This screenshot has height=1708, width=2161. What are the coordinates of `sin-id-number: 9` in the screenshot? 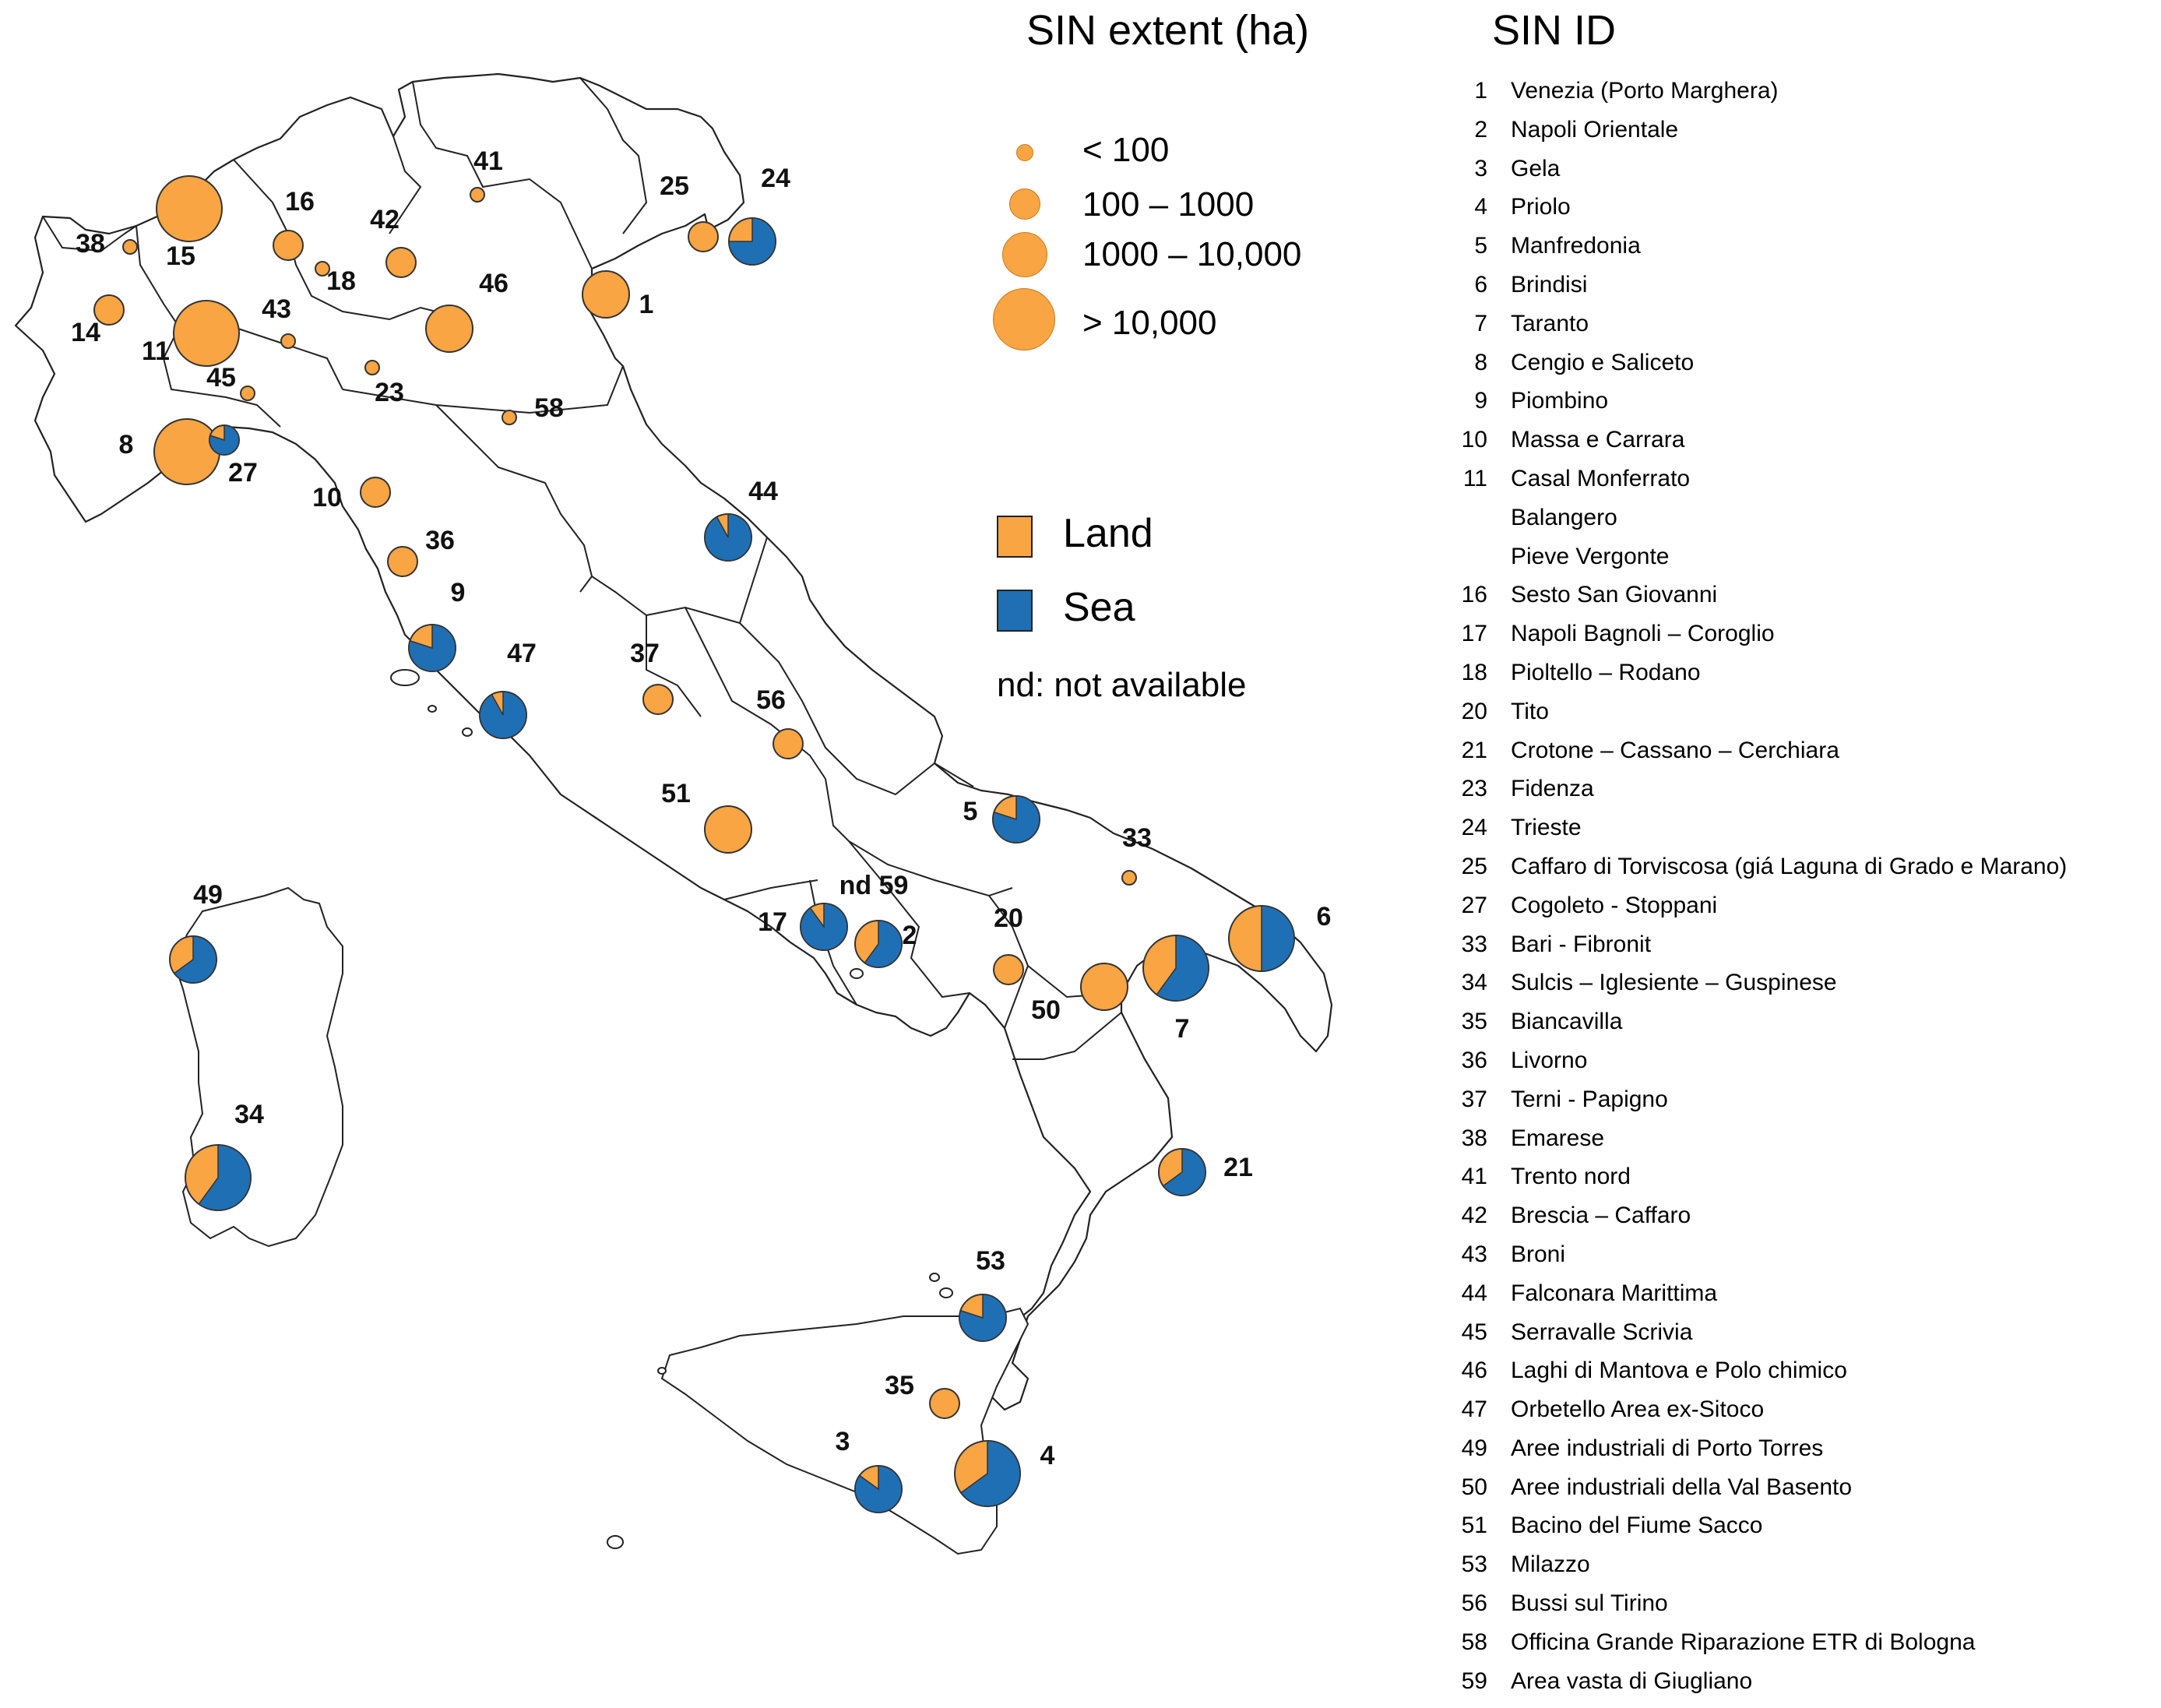 It's located at (1480, 401).